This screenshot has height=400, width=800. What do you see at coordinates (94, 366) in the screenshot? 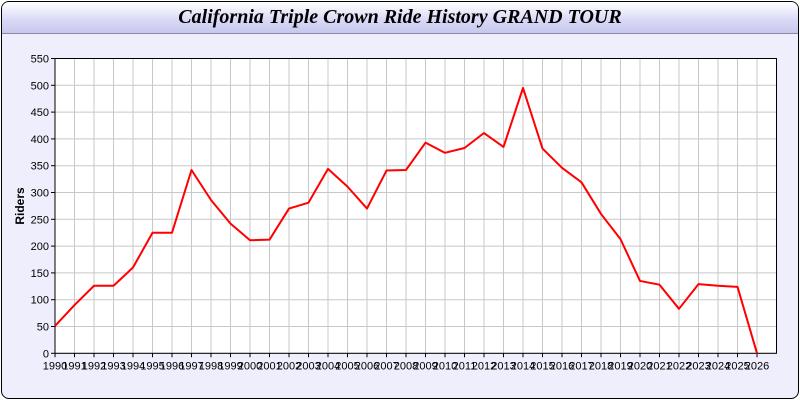
I see `x-tick-label: 1992` at bounding box center [94, 366].